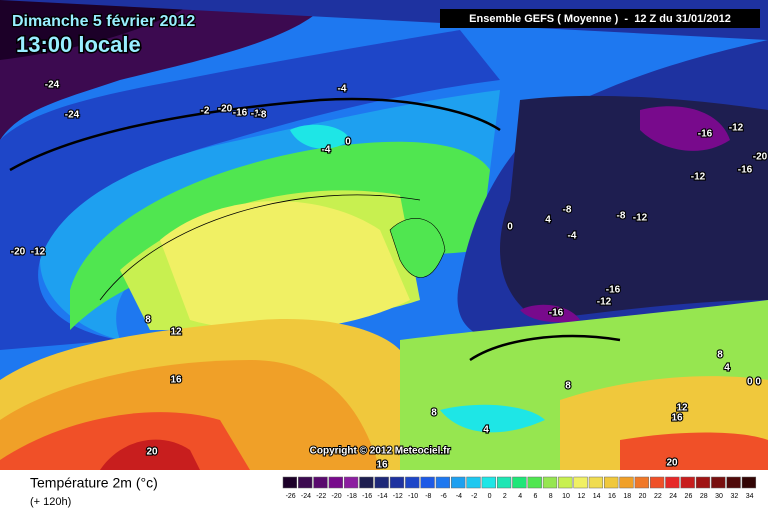 This screenshot has height=517, width=768. What do you see at coordinates (734, 496) in the screenshot?
I see `legend-label: 32` at bounding box center [734, 496].